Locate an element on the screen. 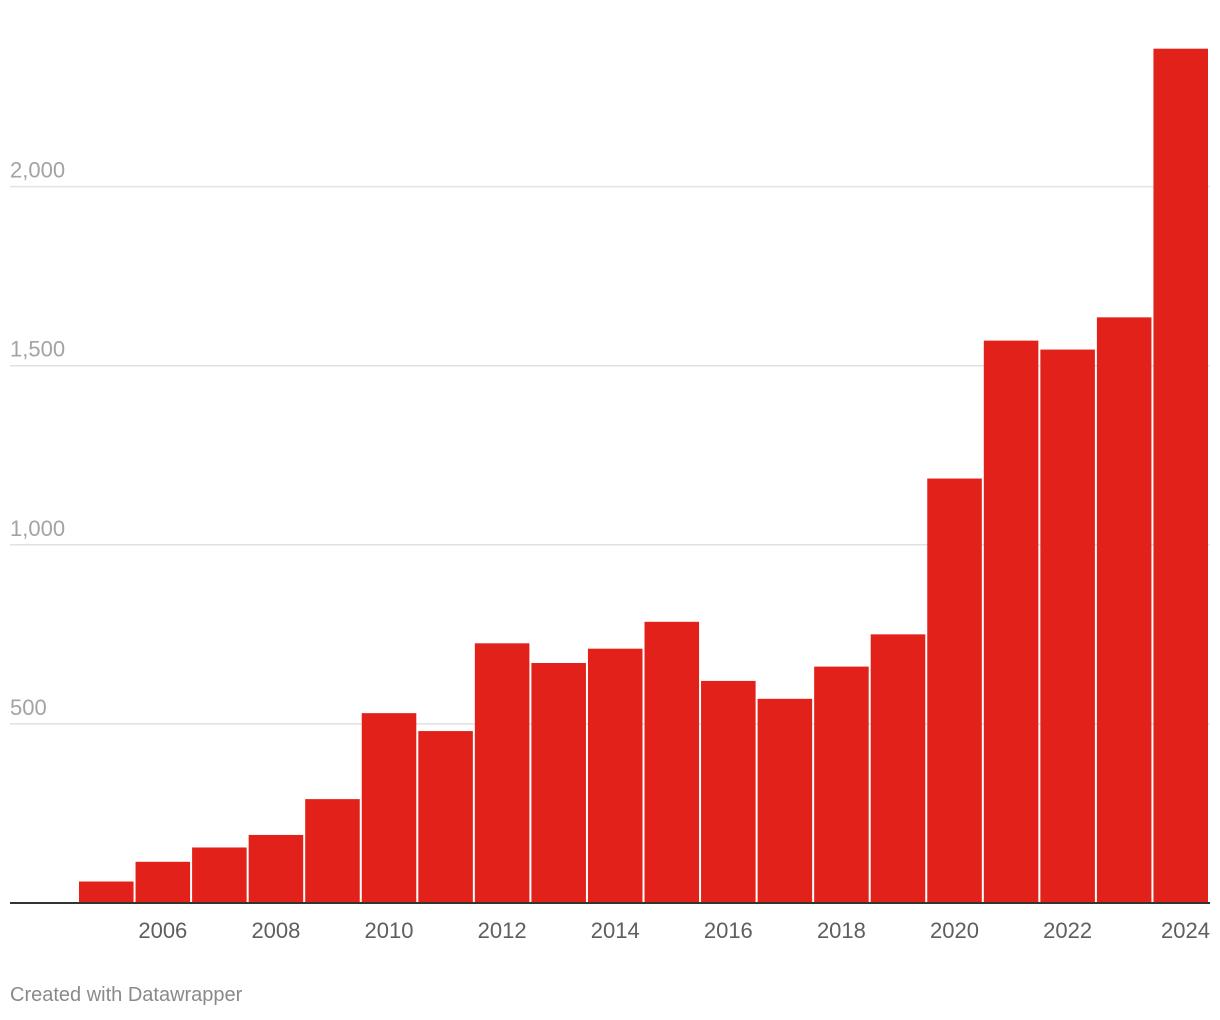  bar-2016 is located at coordinates (728, 791).